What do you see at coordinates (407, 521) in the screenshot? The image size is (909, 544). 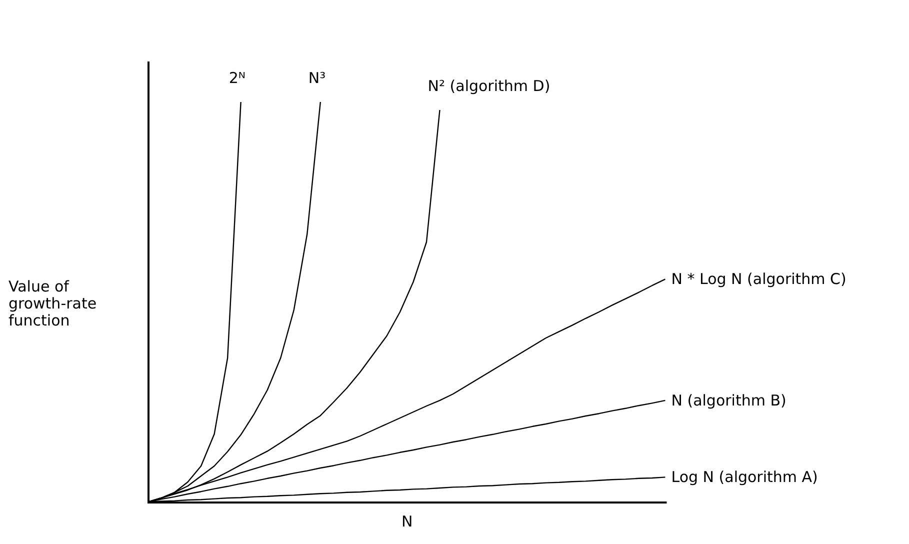 I see `x-axis-title: N` at bounding box center [407, 521].